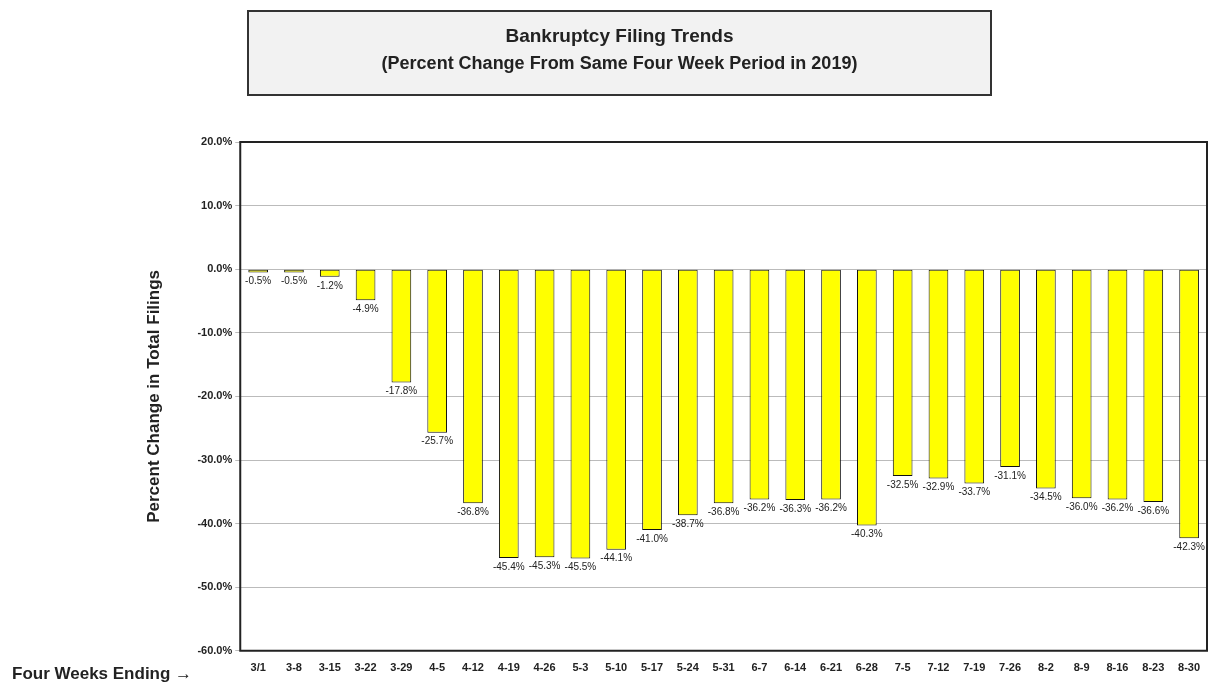  I want to click on chart-title: Bankruptcy Filing Trends, so click(619, 36).